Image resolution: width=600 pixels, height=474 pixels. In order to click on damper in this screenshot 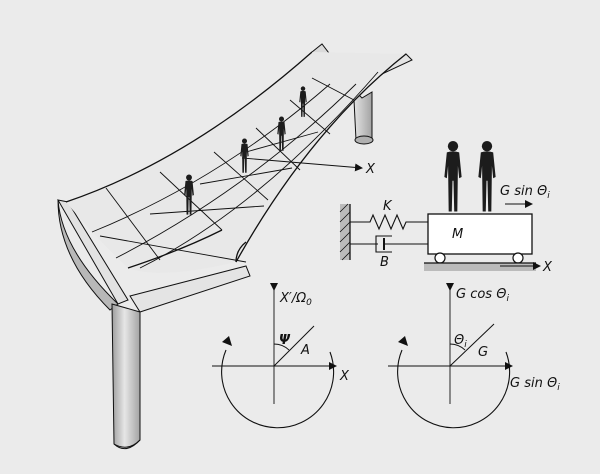, I will do `click(389, 244)`.